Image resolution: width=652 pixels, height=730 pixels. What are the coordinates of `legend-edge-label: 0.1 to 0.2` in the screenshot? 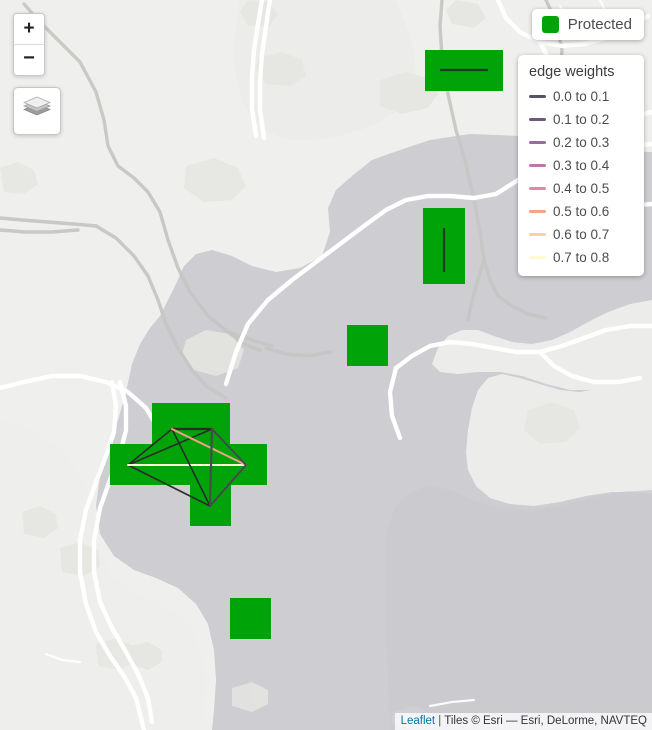 It's located at (581, 119).